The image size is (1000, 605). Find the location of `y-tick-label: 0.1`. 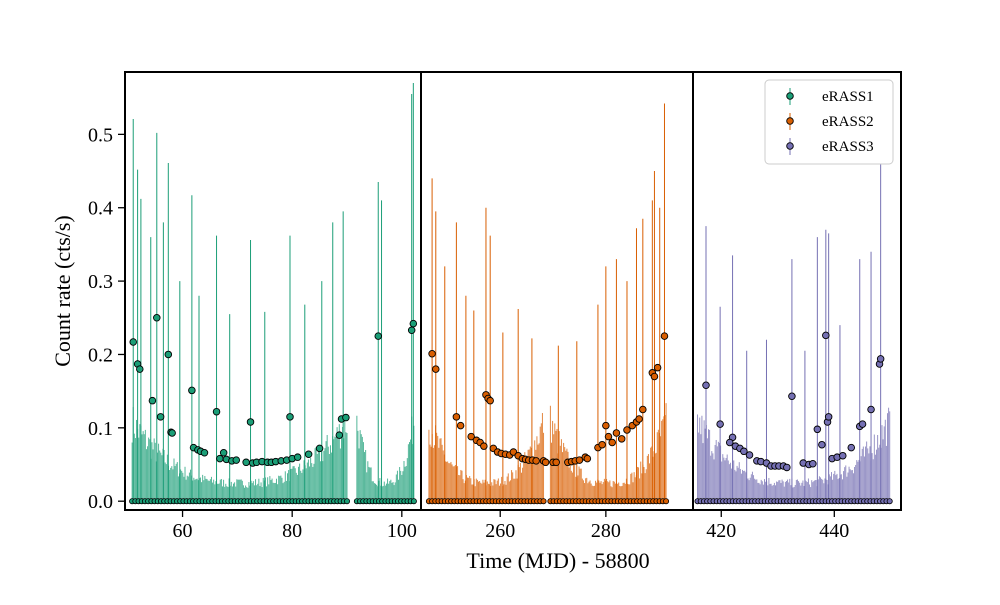

y-tick-label: 0.1 is located at coordinates (100, 429).